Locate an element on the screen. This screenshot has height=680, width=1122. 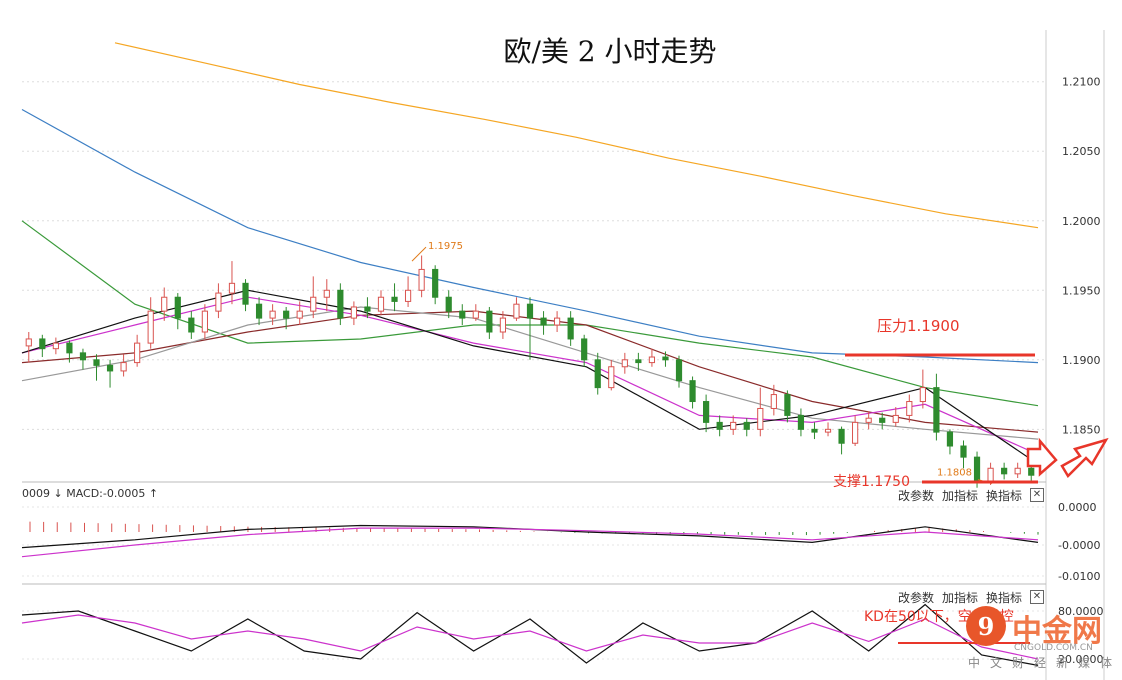
watermark-name: 中金网 is located at coordinates (1057, 631).